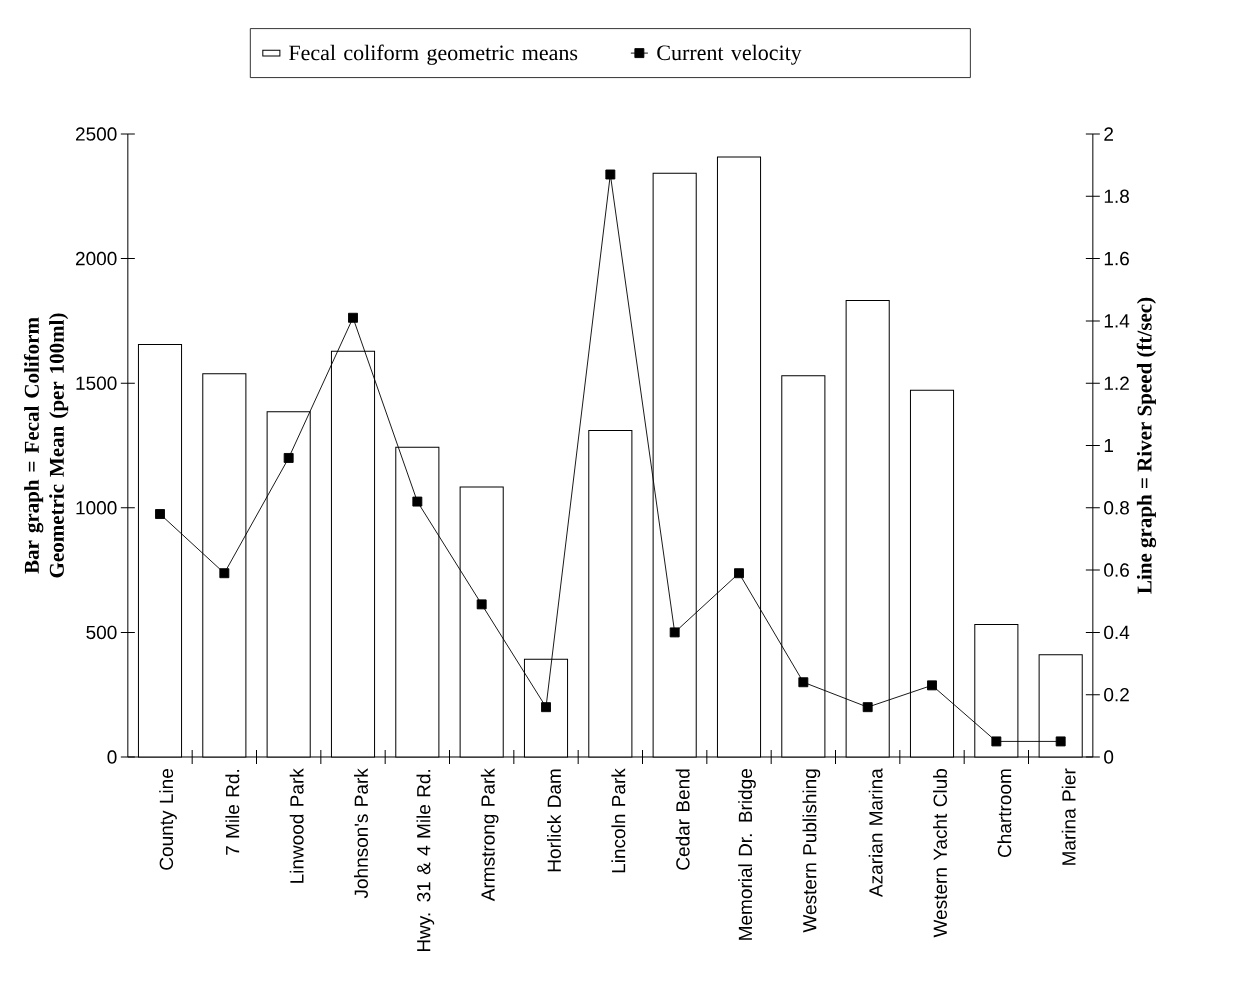 The width and height of the screenshot is (1242, 1007). Describe the element at coordinates (1109, 757) in the screenshot. I see `y2-tick-label: 0` at that location.